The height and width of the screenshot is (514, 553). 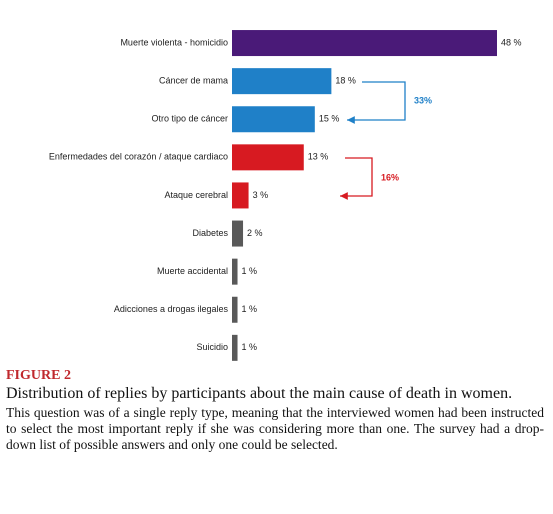 What do you see at coordinates (329, 119) in the screenshot?
I see `value-label: 15 %` at bounding box center [329, 119].